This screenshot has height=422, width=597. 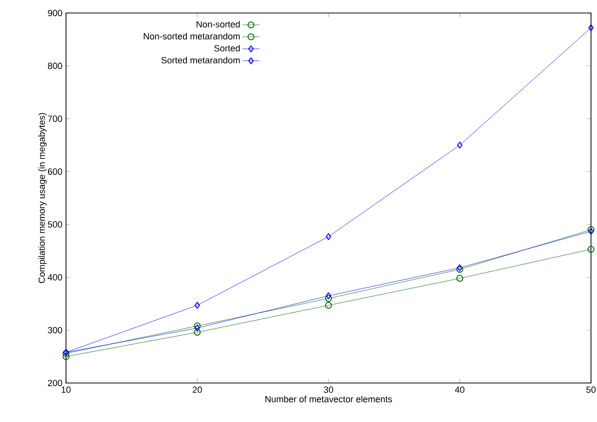 I want to click on x-tick-label: 40, so click(x=459, y=389).